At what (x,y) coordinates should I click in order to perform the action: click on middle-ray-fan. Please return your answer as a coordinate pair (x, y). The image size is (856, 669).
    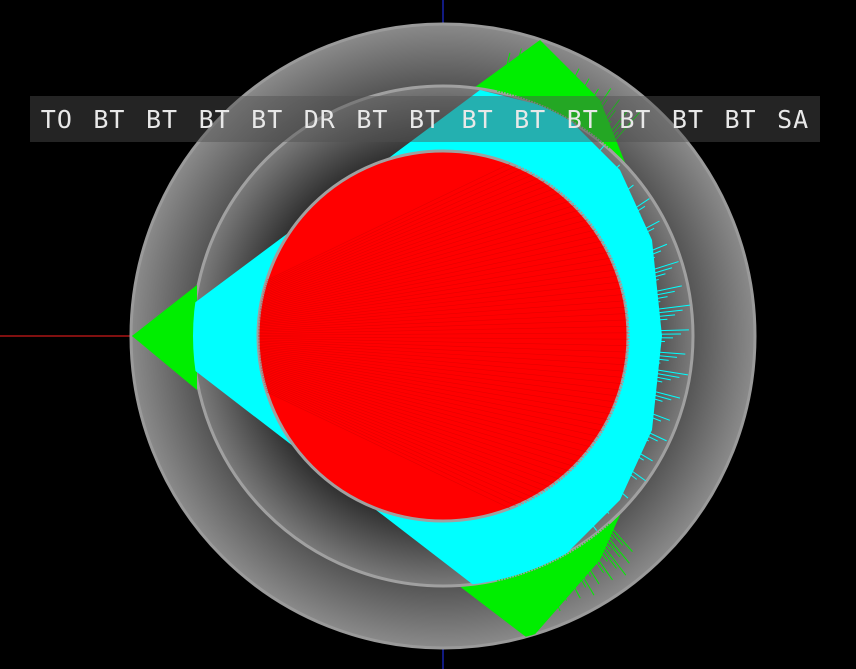
    Looking at the image, I should click on (604, 334).